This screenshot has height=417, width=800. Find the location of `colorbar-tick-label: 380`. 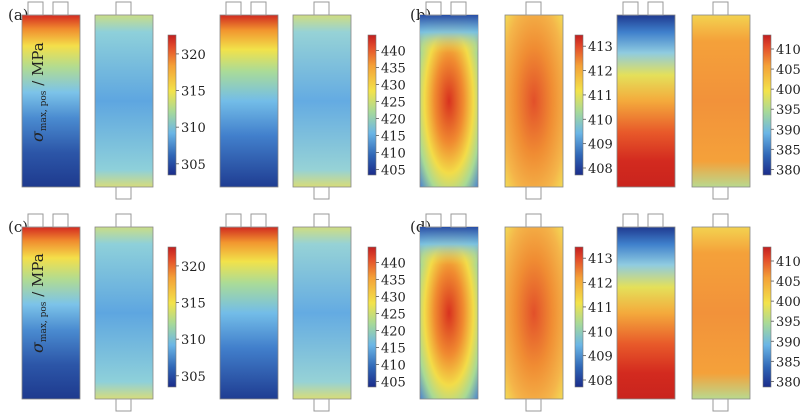

colorbar-tick-label: 380 is located at coordinates (788, 170).